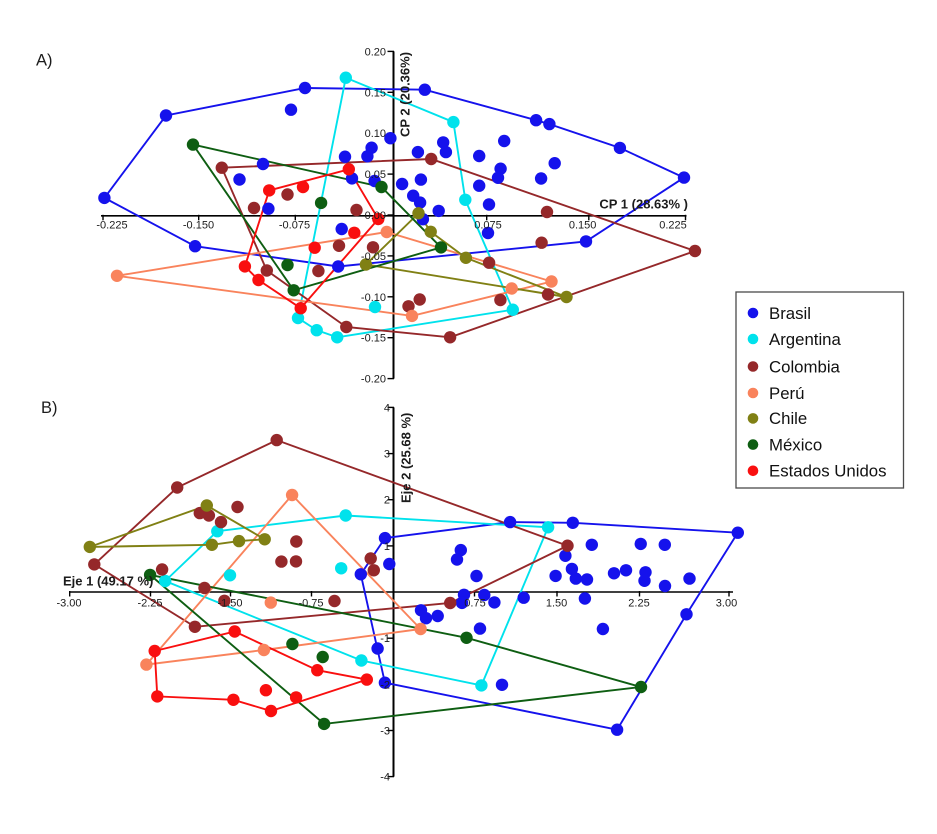 The height and width of the screenshot is (834, 937). I want to click on svg-text: -2, so click(385, 685).